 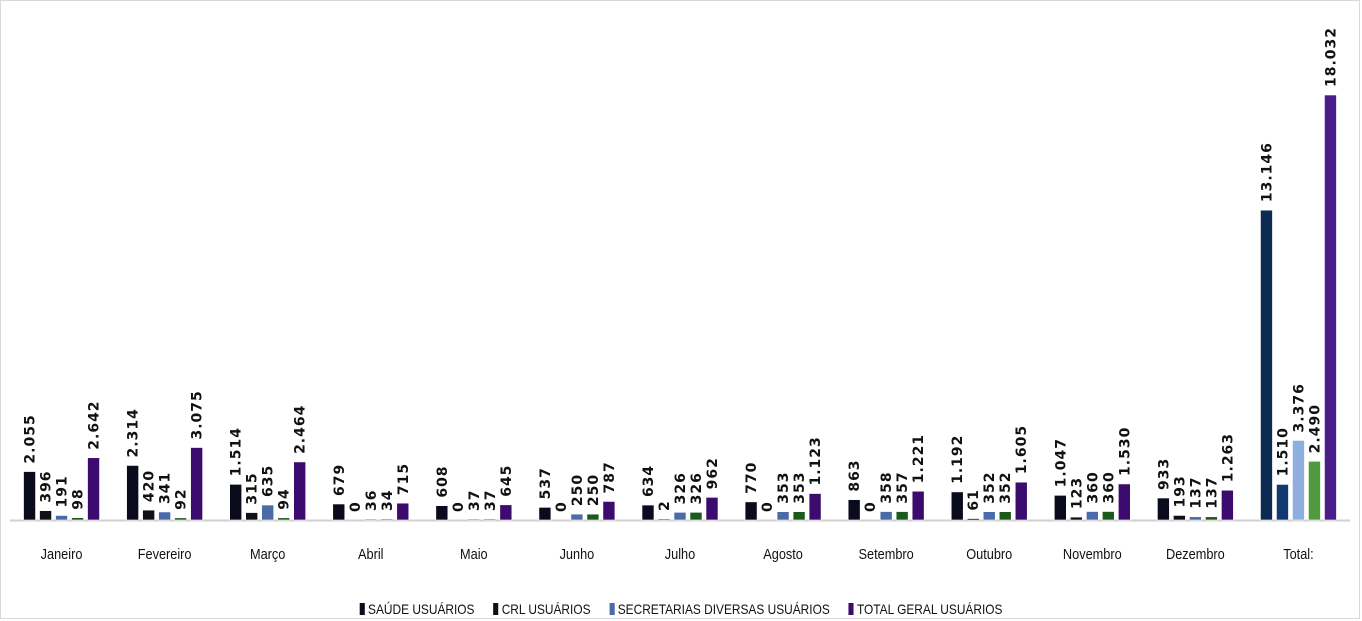 What do you see at coordinates (340, 480) in the screenshot?
I see `data-label: 679` at bounding box center [340, 480].